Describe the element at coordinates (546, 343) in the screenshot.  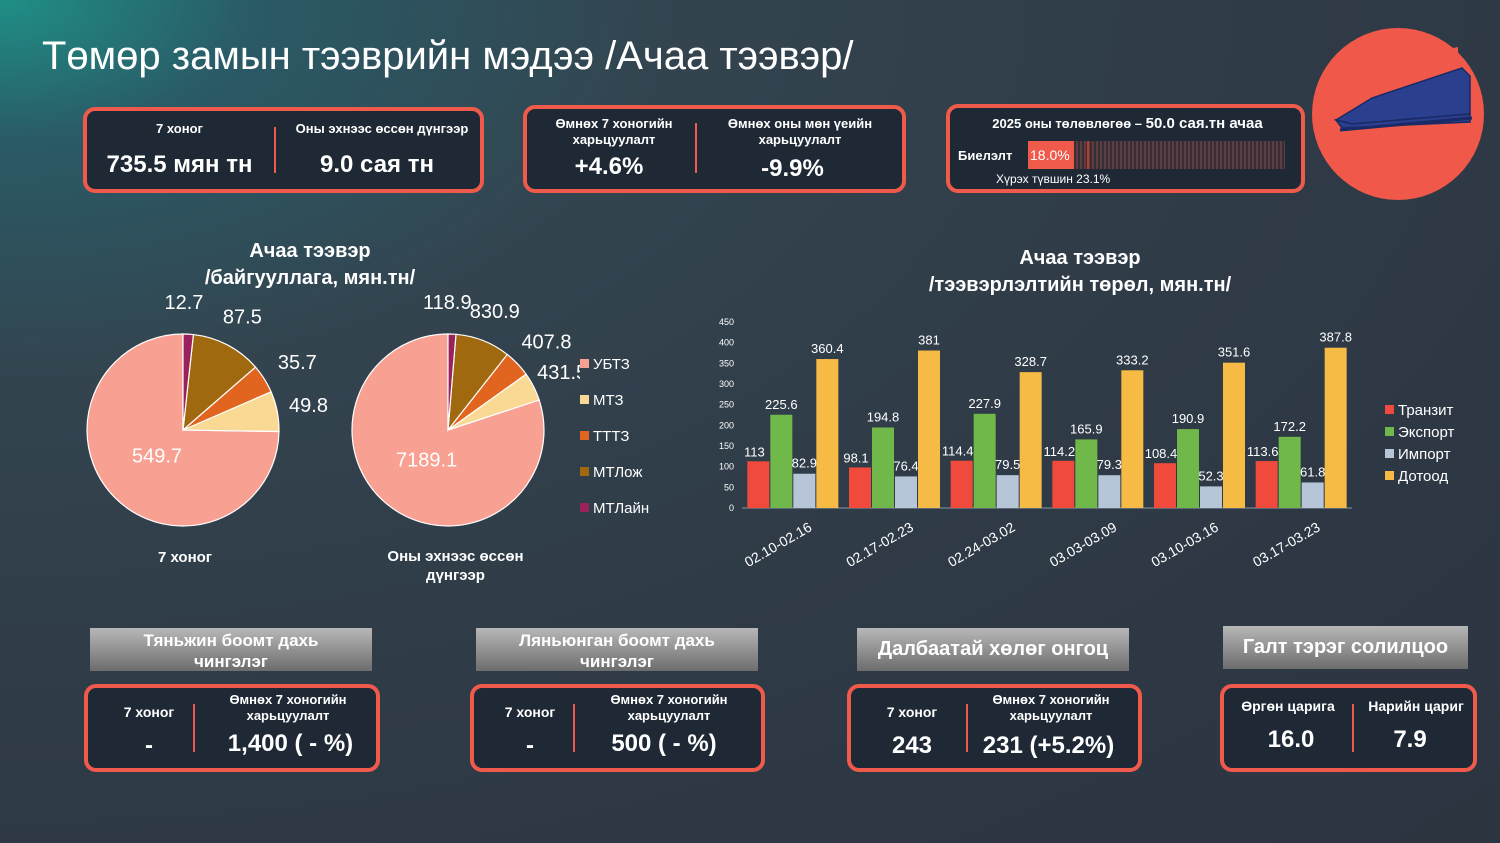
I see `pie-data-label: 407.8` at that location.